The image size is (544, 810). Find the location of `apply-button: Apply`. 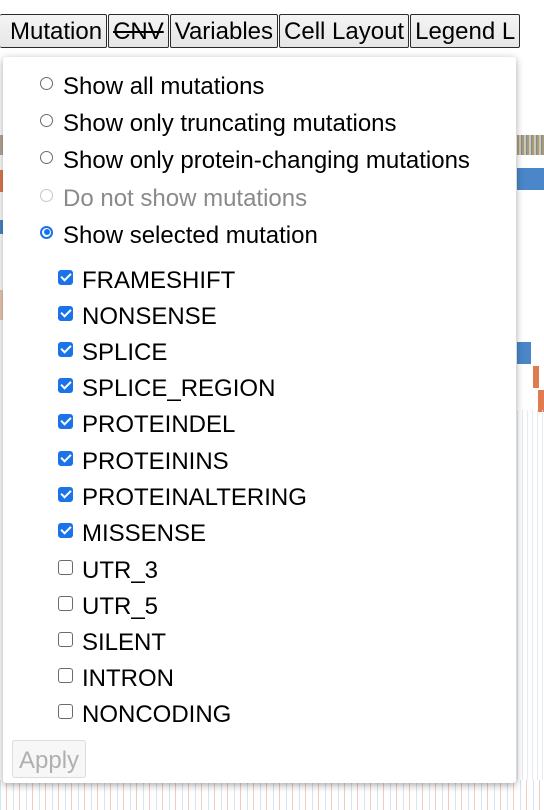

apply-button: Apply is located at coordinates (49, 759).